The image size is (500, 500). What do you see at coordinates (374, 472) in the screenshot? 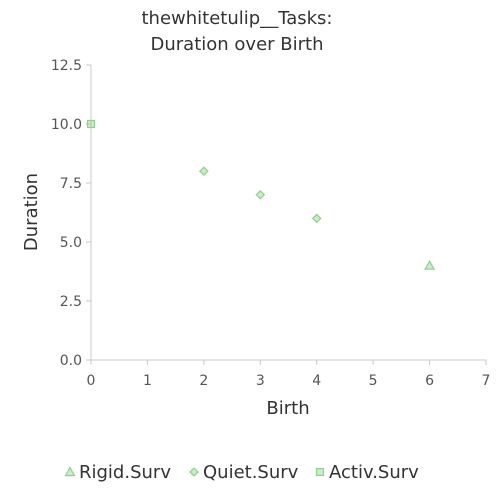
I see `legend-label: Activ.Surv` at bounding box center [374, 472].